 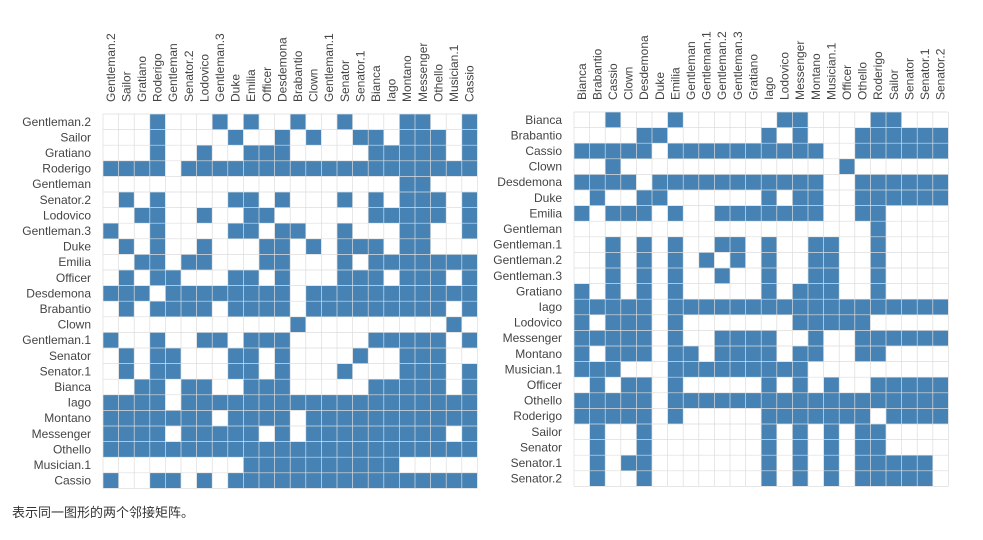 What do you see at coordinates (56, 231) in the screenshot?
I see `row-label: Gentleman.3` at bounding box center [56, 231].